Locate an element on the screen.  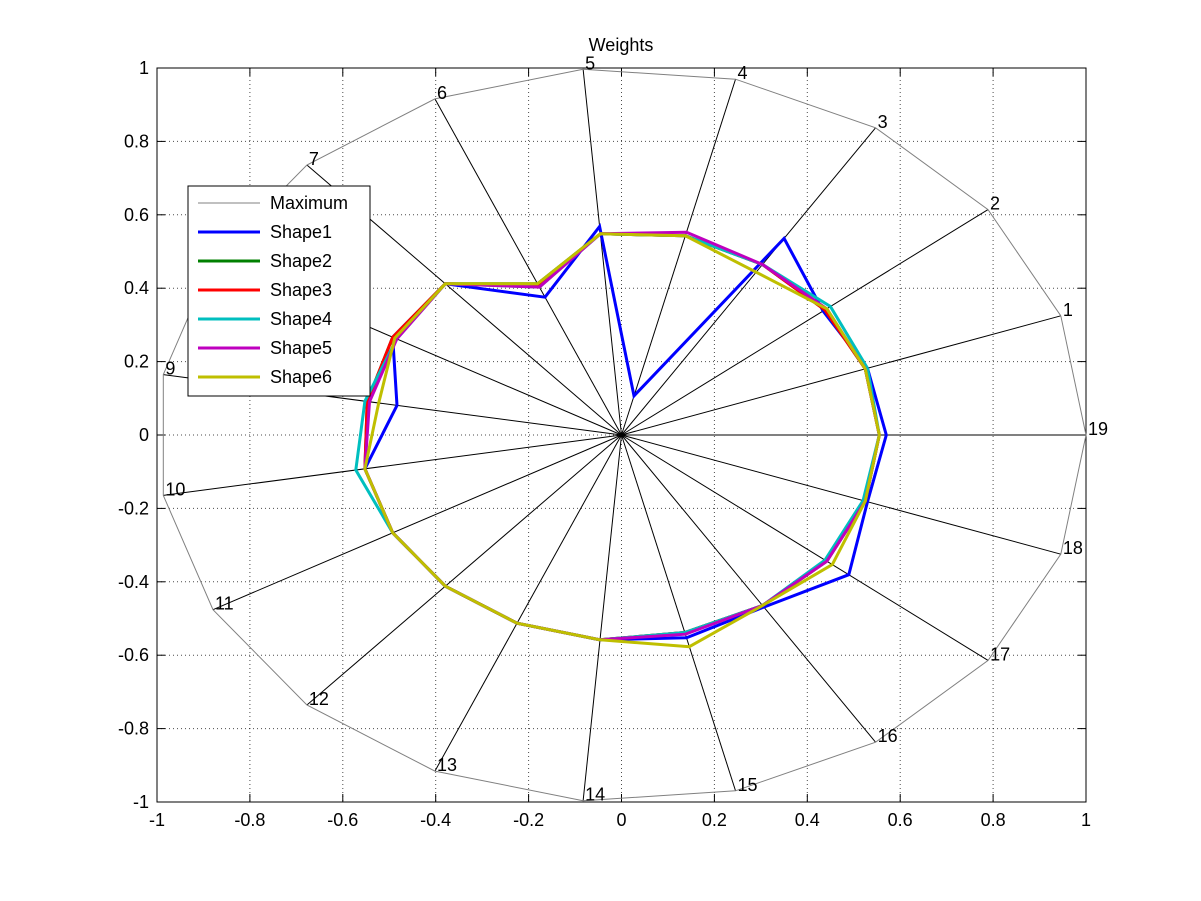
x-tick-label: 1 is located at coordinates (1086, 820).